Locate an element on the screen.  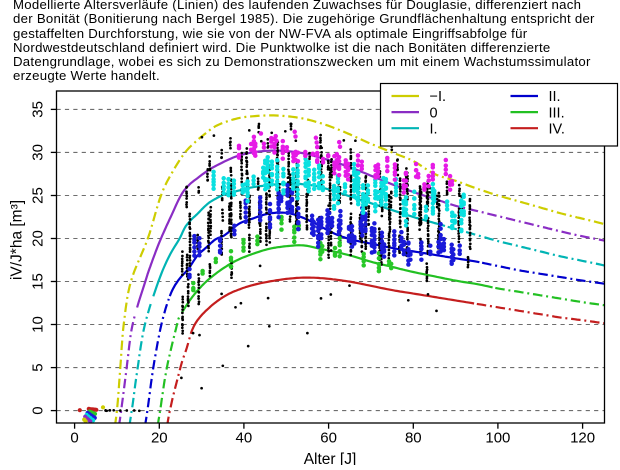
svg-text: 25 is located at coordinates (38, 195).